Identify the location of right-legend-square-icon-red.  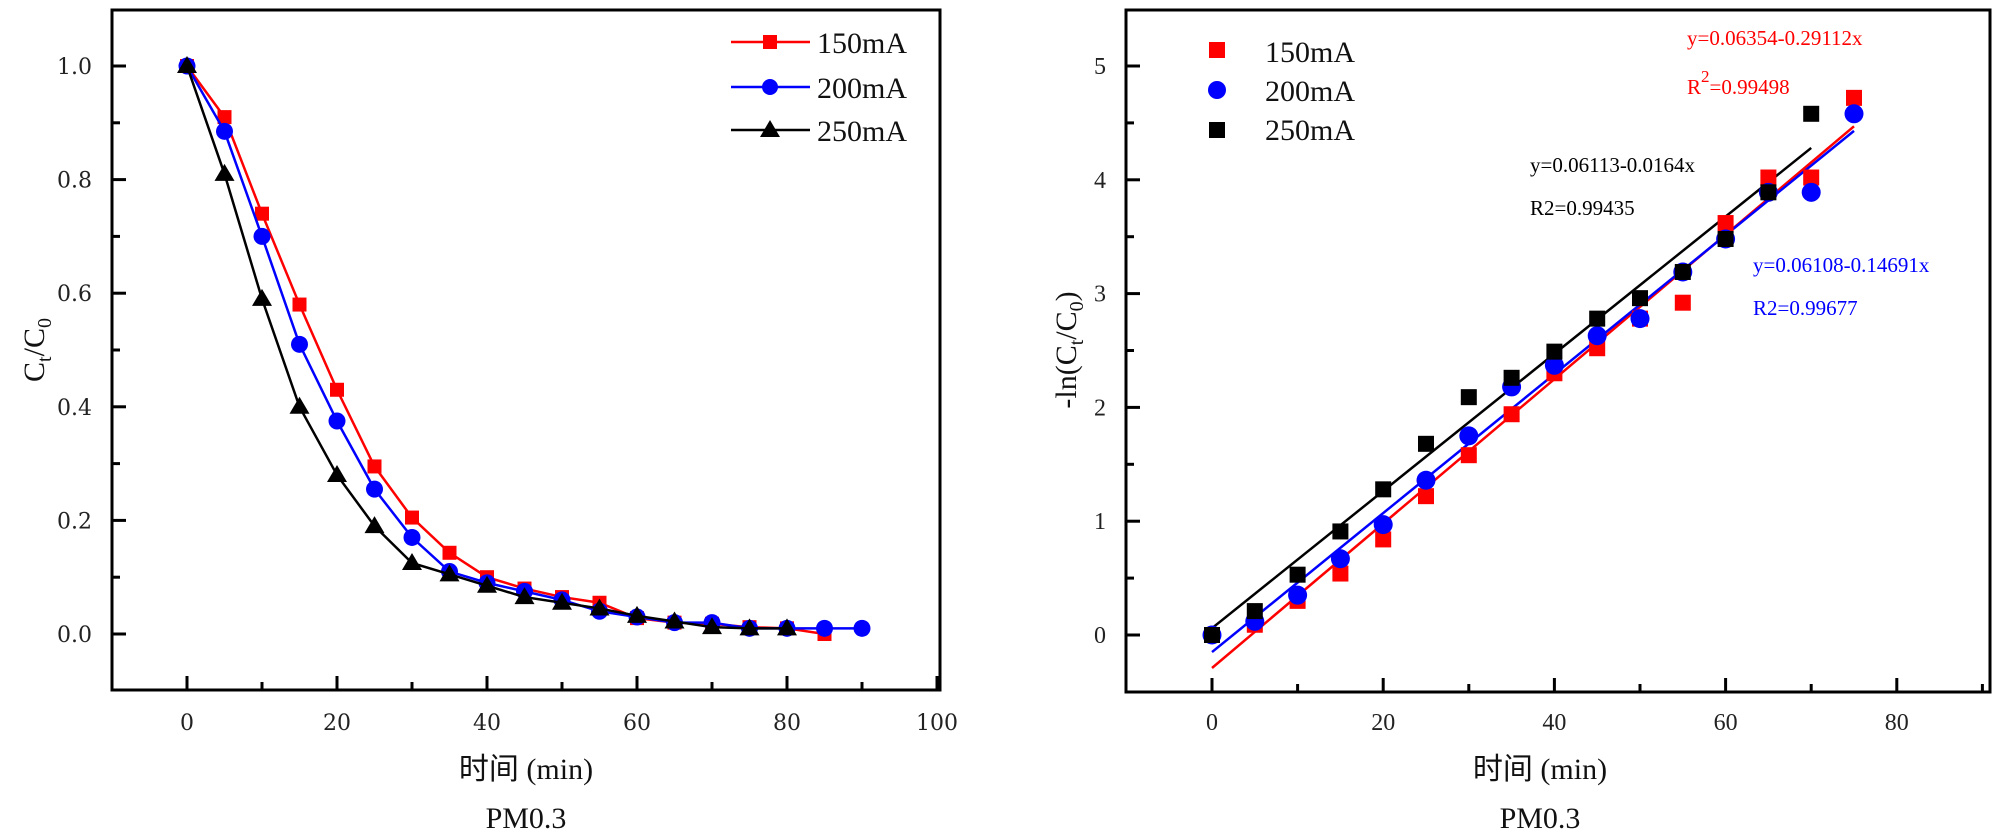
(1217, 50).